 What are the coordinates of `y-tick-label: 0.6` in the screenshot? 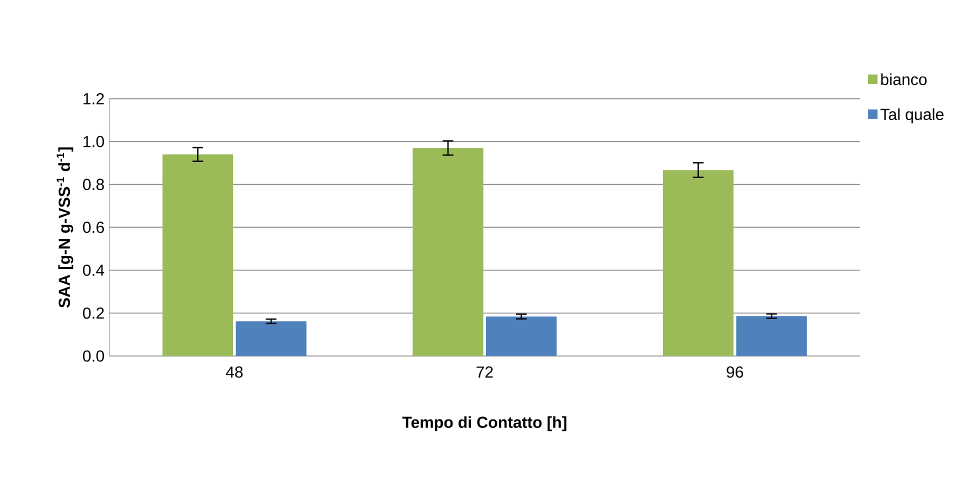 It's located at (93, 227).